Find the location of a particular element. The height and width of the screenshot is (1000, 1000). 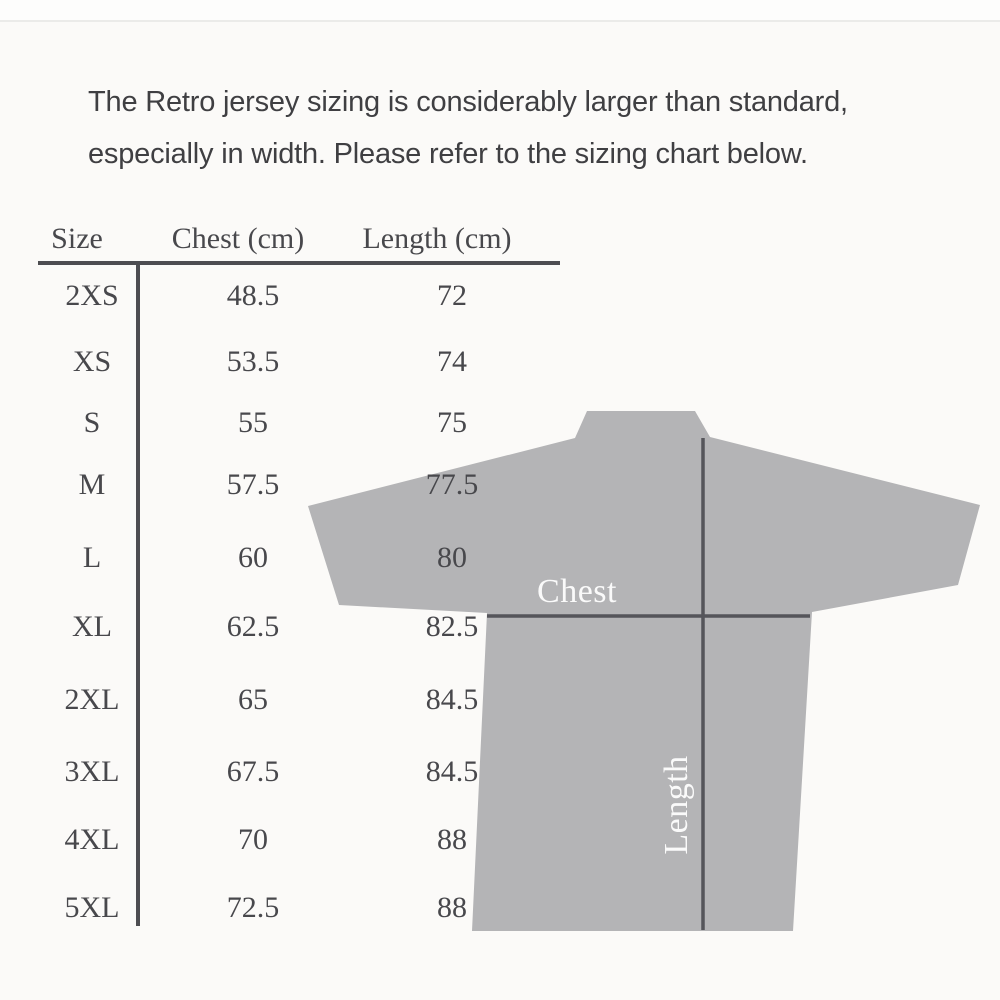

table-cell-chest: 57.5 is located at coordinates (253, 484).